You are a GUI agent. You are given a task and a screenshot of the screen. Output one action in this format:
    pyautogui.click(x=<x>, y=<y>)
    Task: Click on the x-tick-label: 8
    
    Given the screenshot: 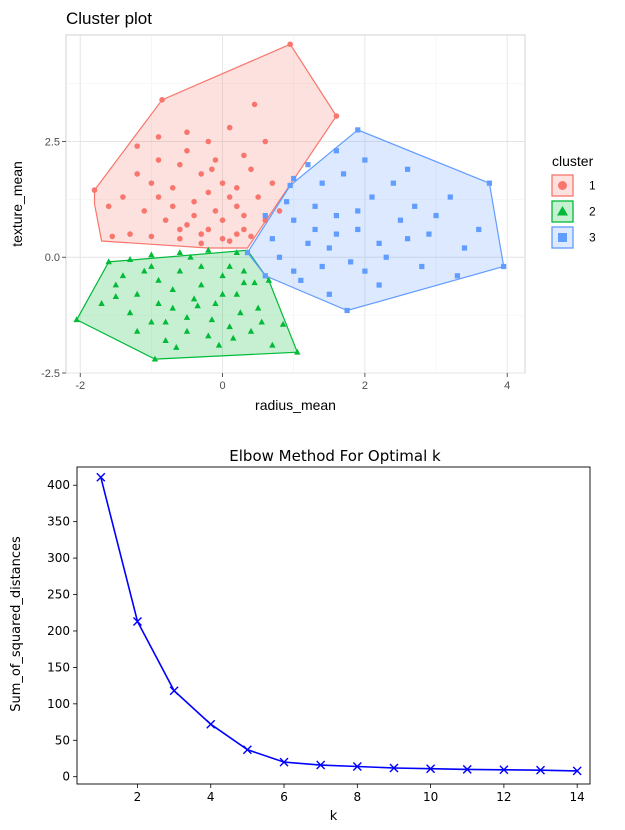 What is the action you would take?
    pyautogui.click(x=357, y=797)
    